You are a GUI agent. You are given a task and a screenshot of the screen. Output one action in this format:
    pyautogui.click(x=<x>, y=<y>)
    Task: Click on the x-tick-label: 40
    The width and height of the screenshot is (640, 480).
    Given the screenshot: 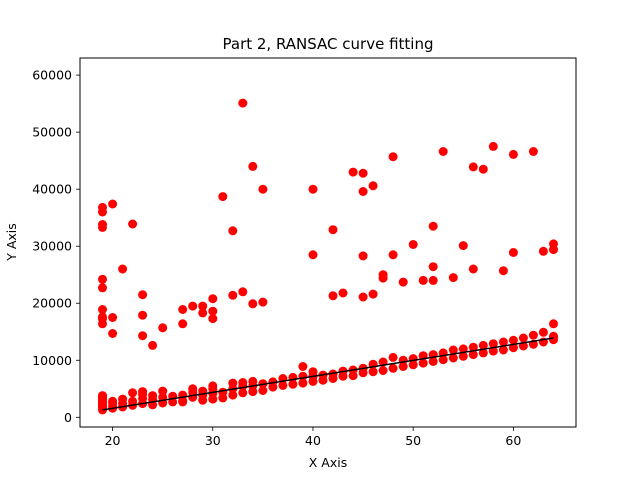 What is the action you would take?
    pyautogui.click(x=313, y=440)
    